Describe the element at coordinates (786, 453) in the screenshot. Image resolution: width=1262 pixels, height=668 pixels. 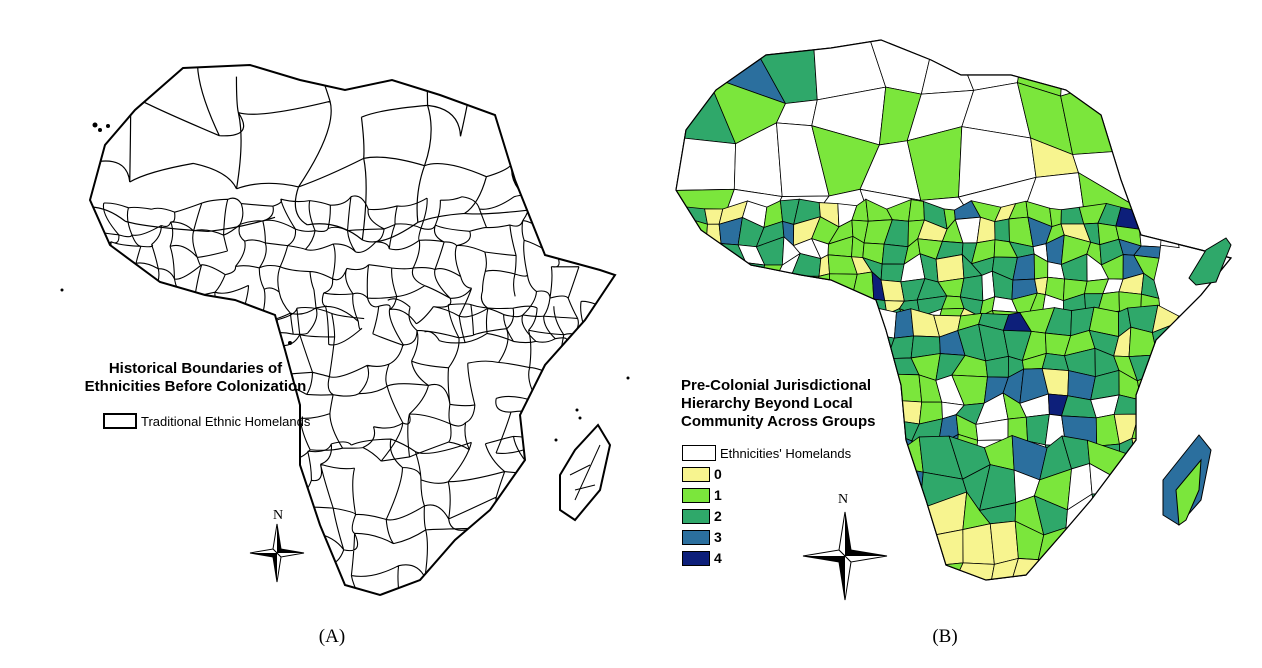
I see `legend-b-label-0: Ethnicities' Homelands` at that location.